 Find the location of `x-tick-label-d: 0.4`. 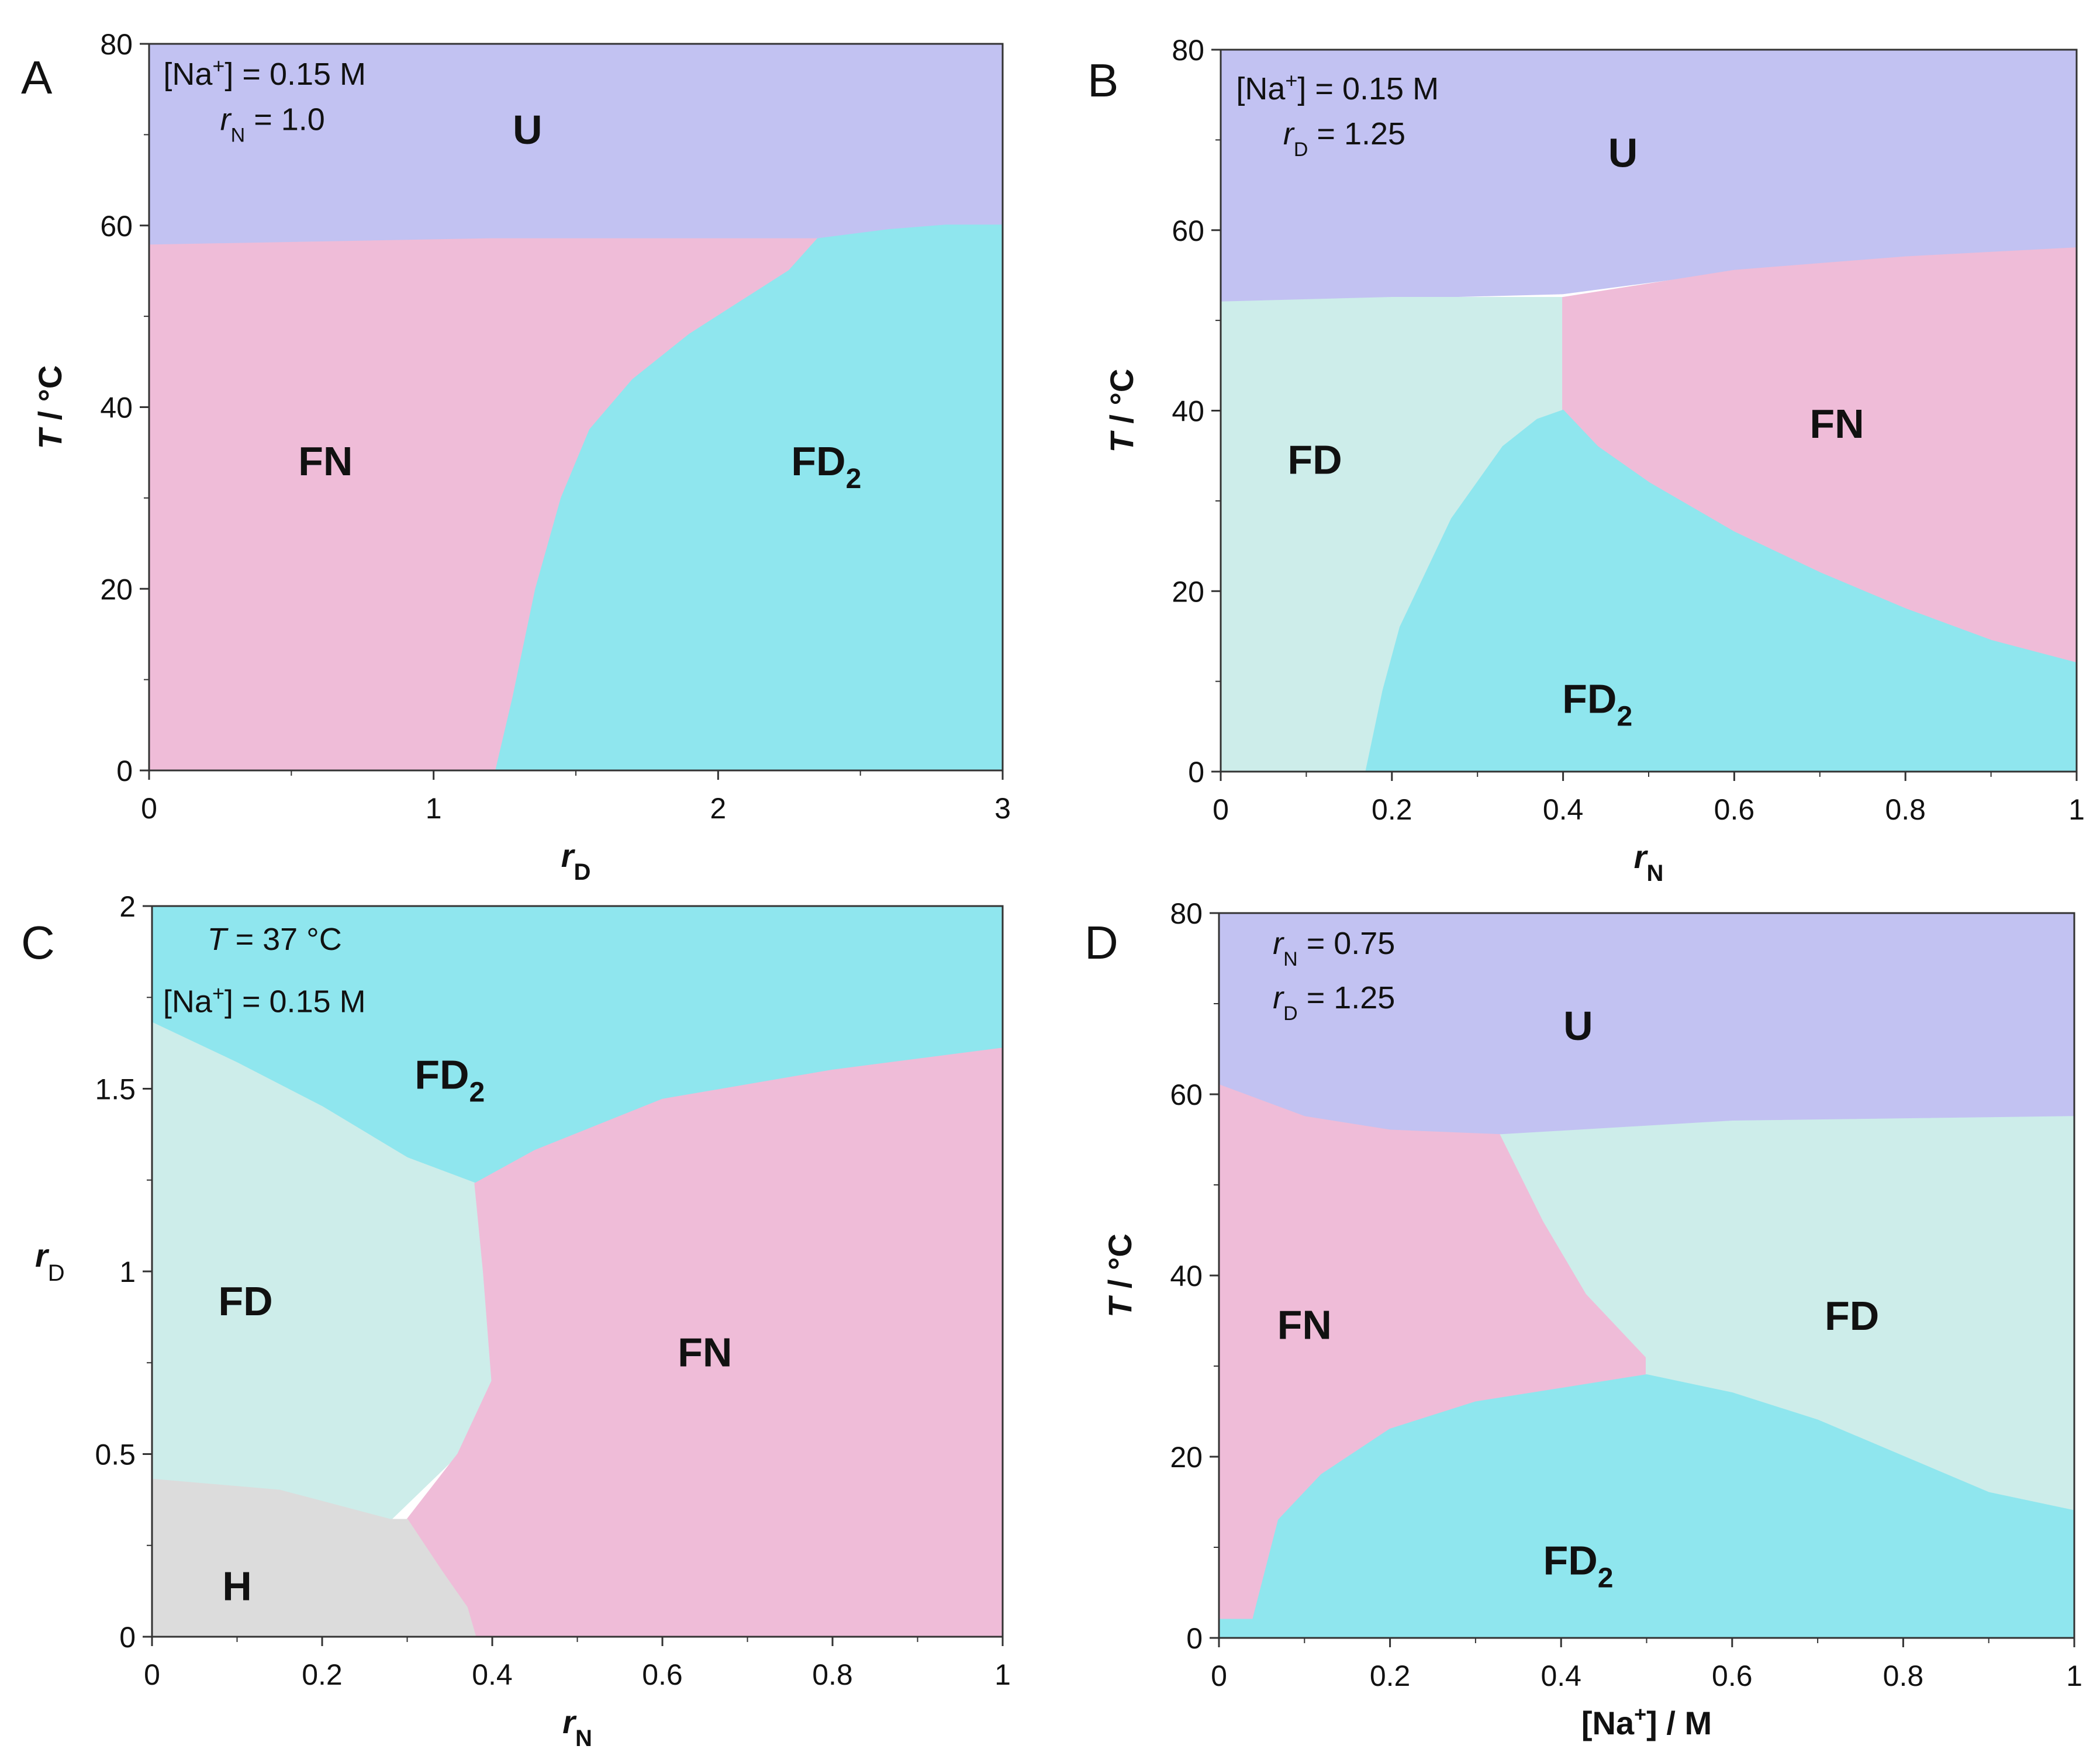

x-tick-label-d: 0.4 is located at coordinates (1561, 1676).